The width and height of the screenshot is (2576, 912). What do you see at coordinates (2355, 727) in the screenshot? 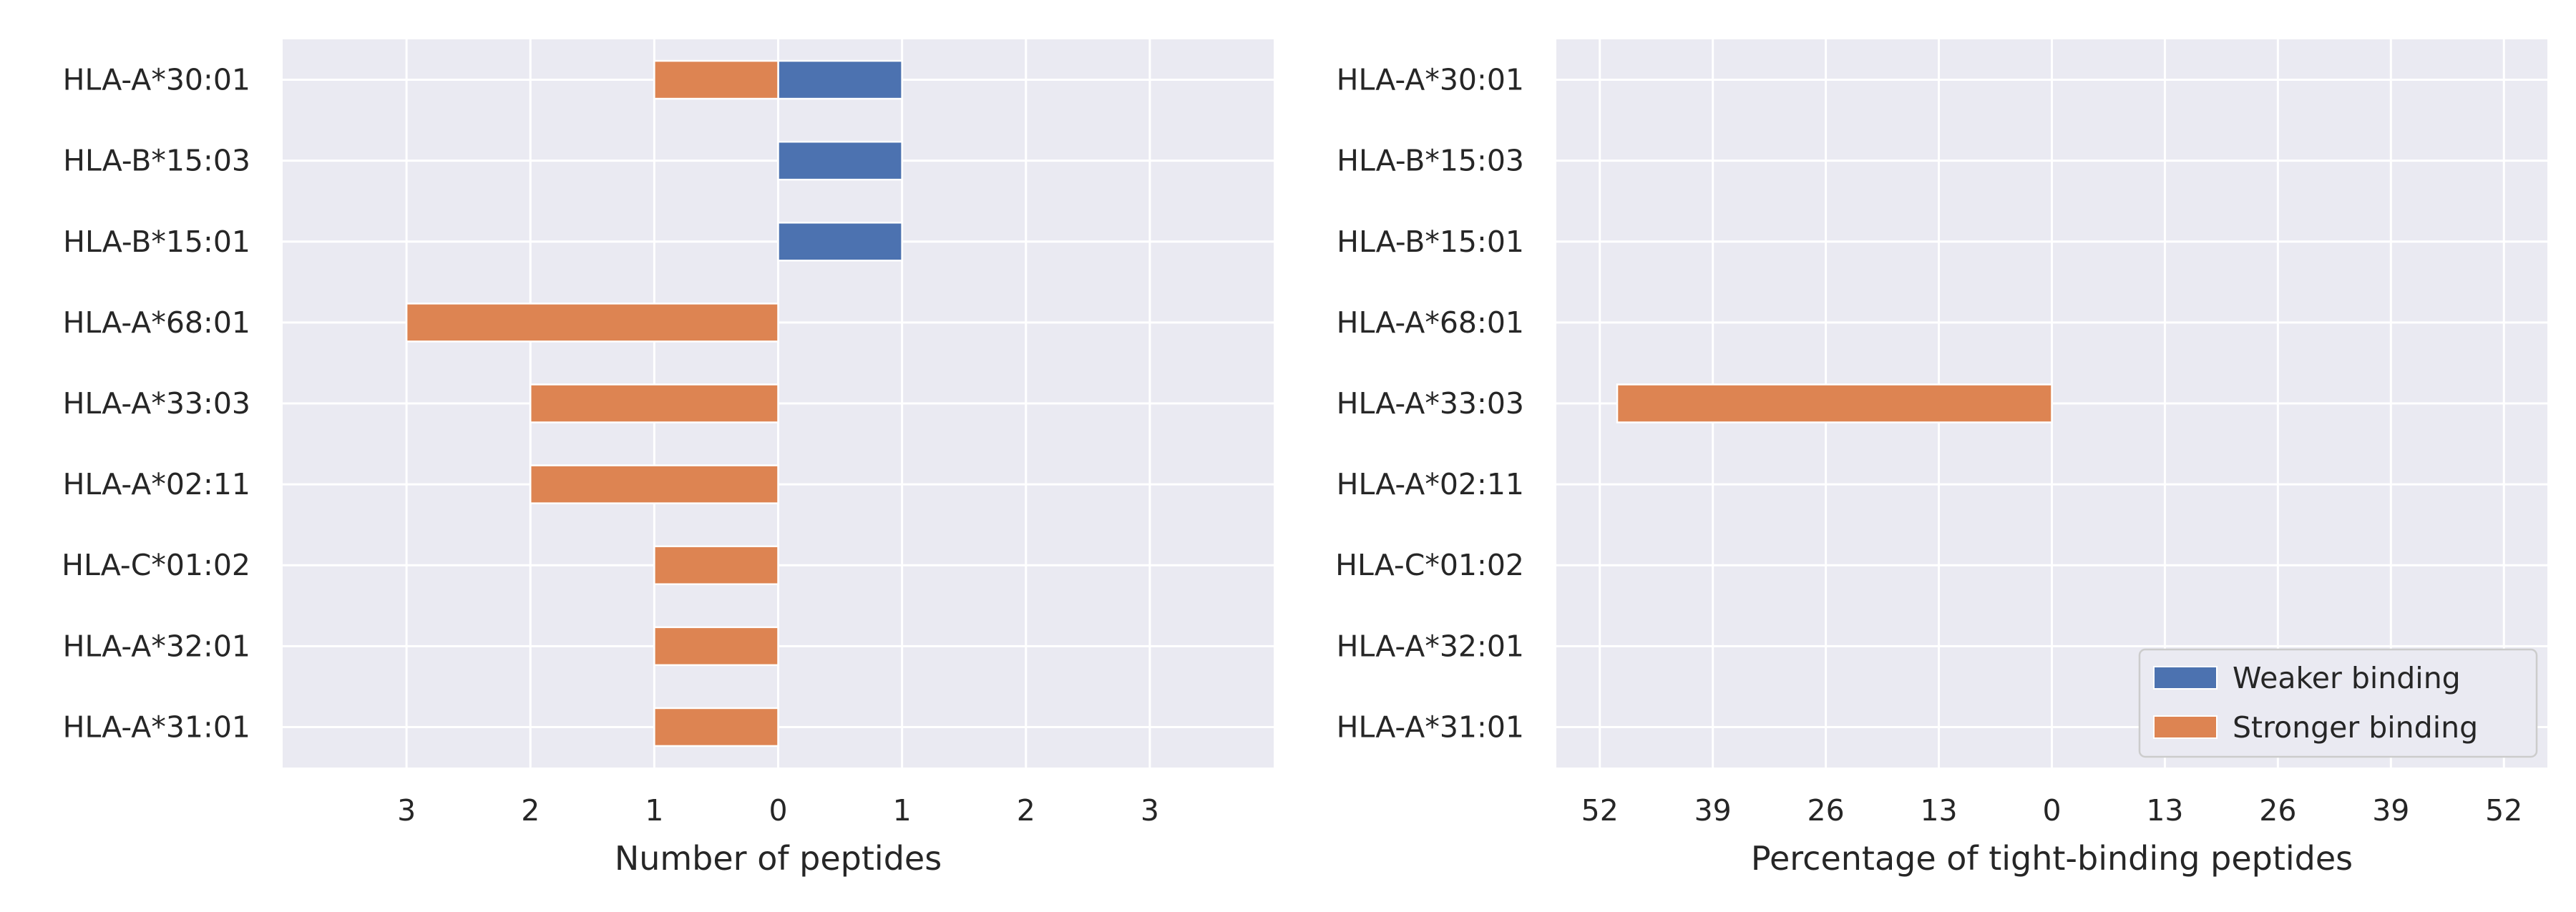
I see `legend-label: Stronger binding` at bounding box center [2355, 727].